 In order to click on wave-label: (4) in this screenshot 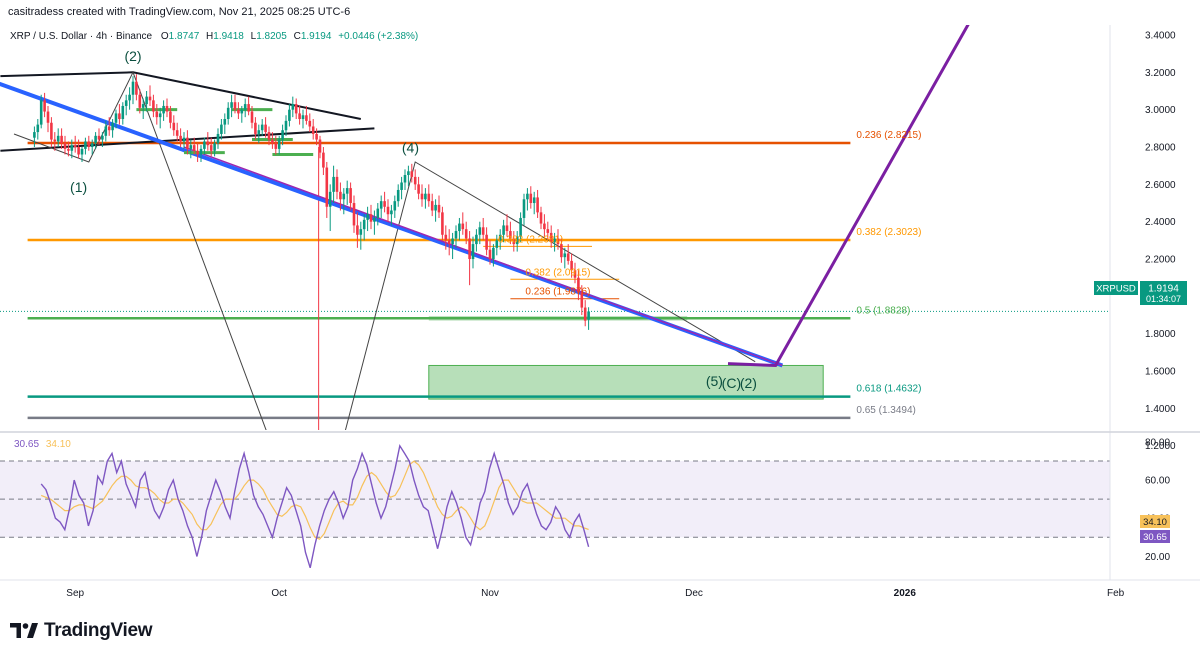, I will do `click(410, 148)`.